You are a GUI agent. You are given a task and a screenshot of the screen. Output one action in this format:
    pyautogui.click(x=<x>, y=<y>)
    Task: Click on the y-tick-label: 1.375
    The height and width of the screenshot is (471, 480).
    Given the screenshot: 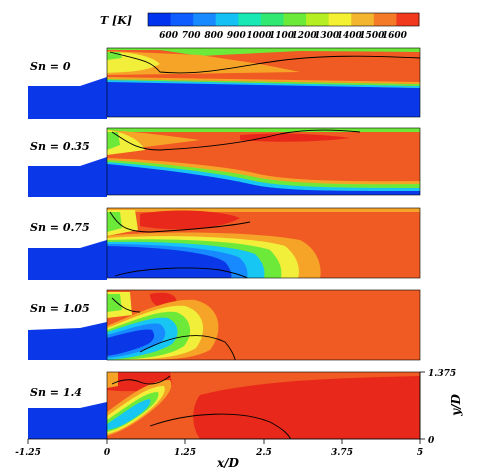 What is the action you would take?
    pyautogui.click(x=442, y=374)
    